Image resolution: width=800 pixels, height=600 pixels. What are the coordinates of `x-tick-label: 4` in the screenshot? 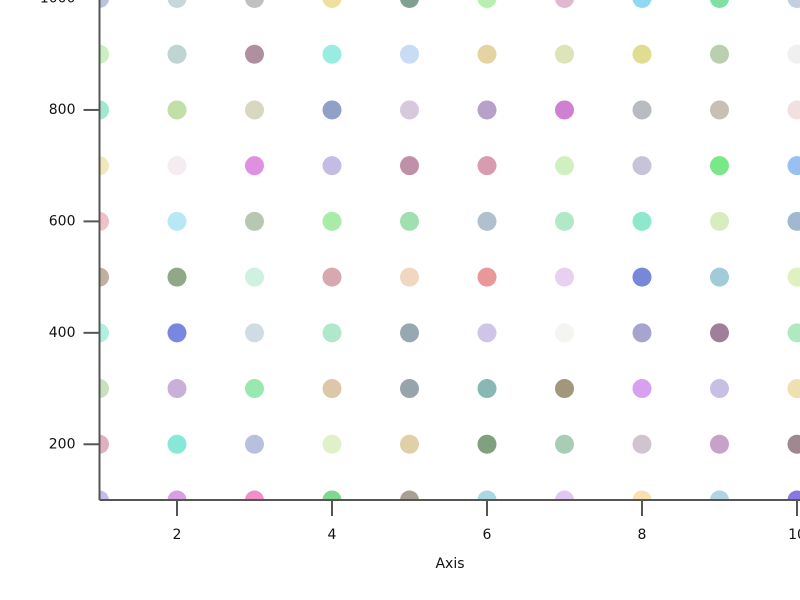 It's located at (332, 535).